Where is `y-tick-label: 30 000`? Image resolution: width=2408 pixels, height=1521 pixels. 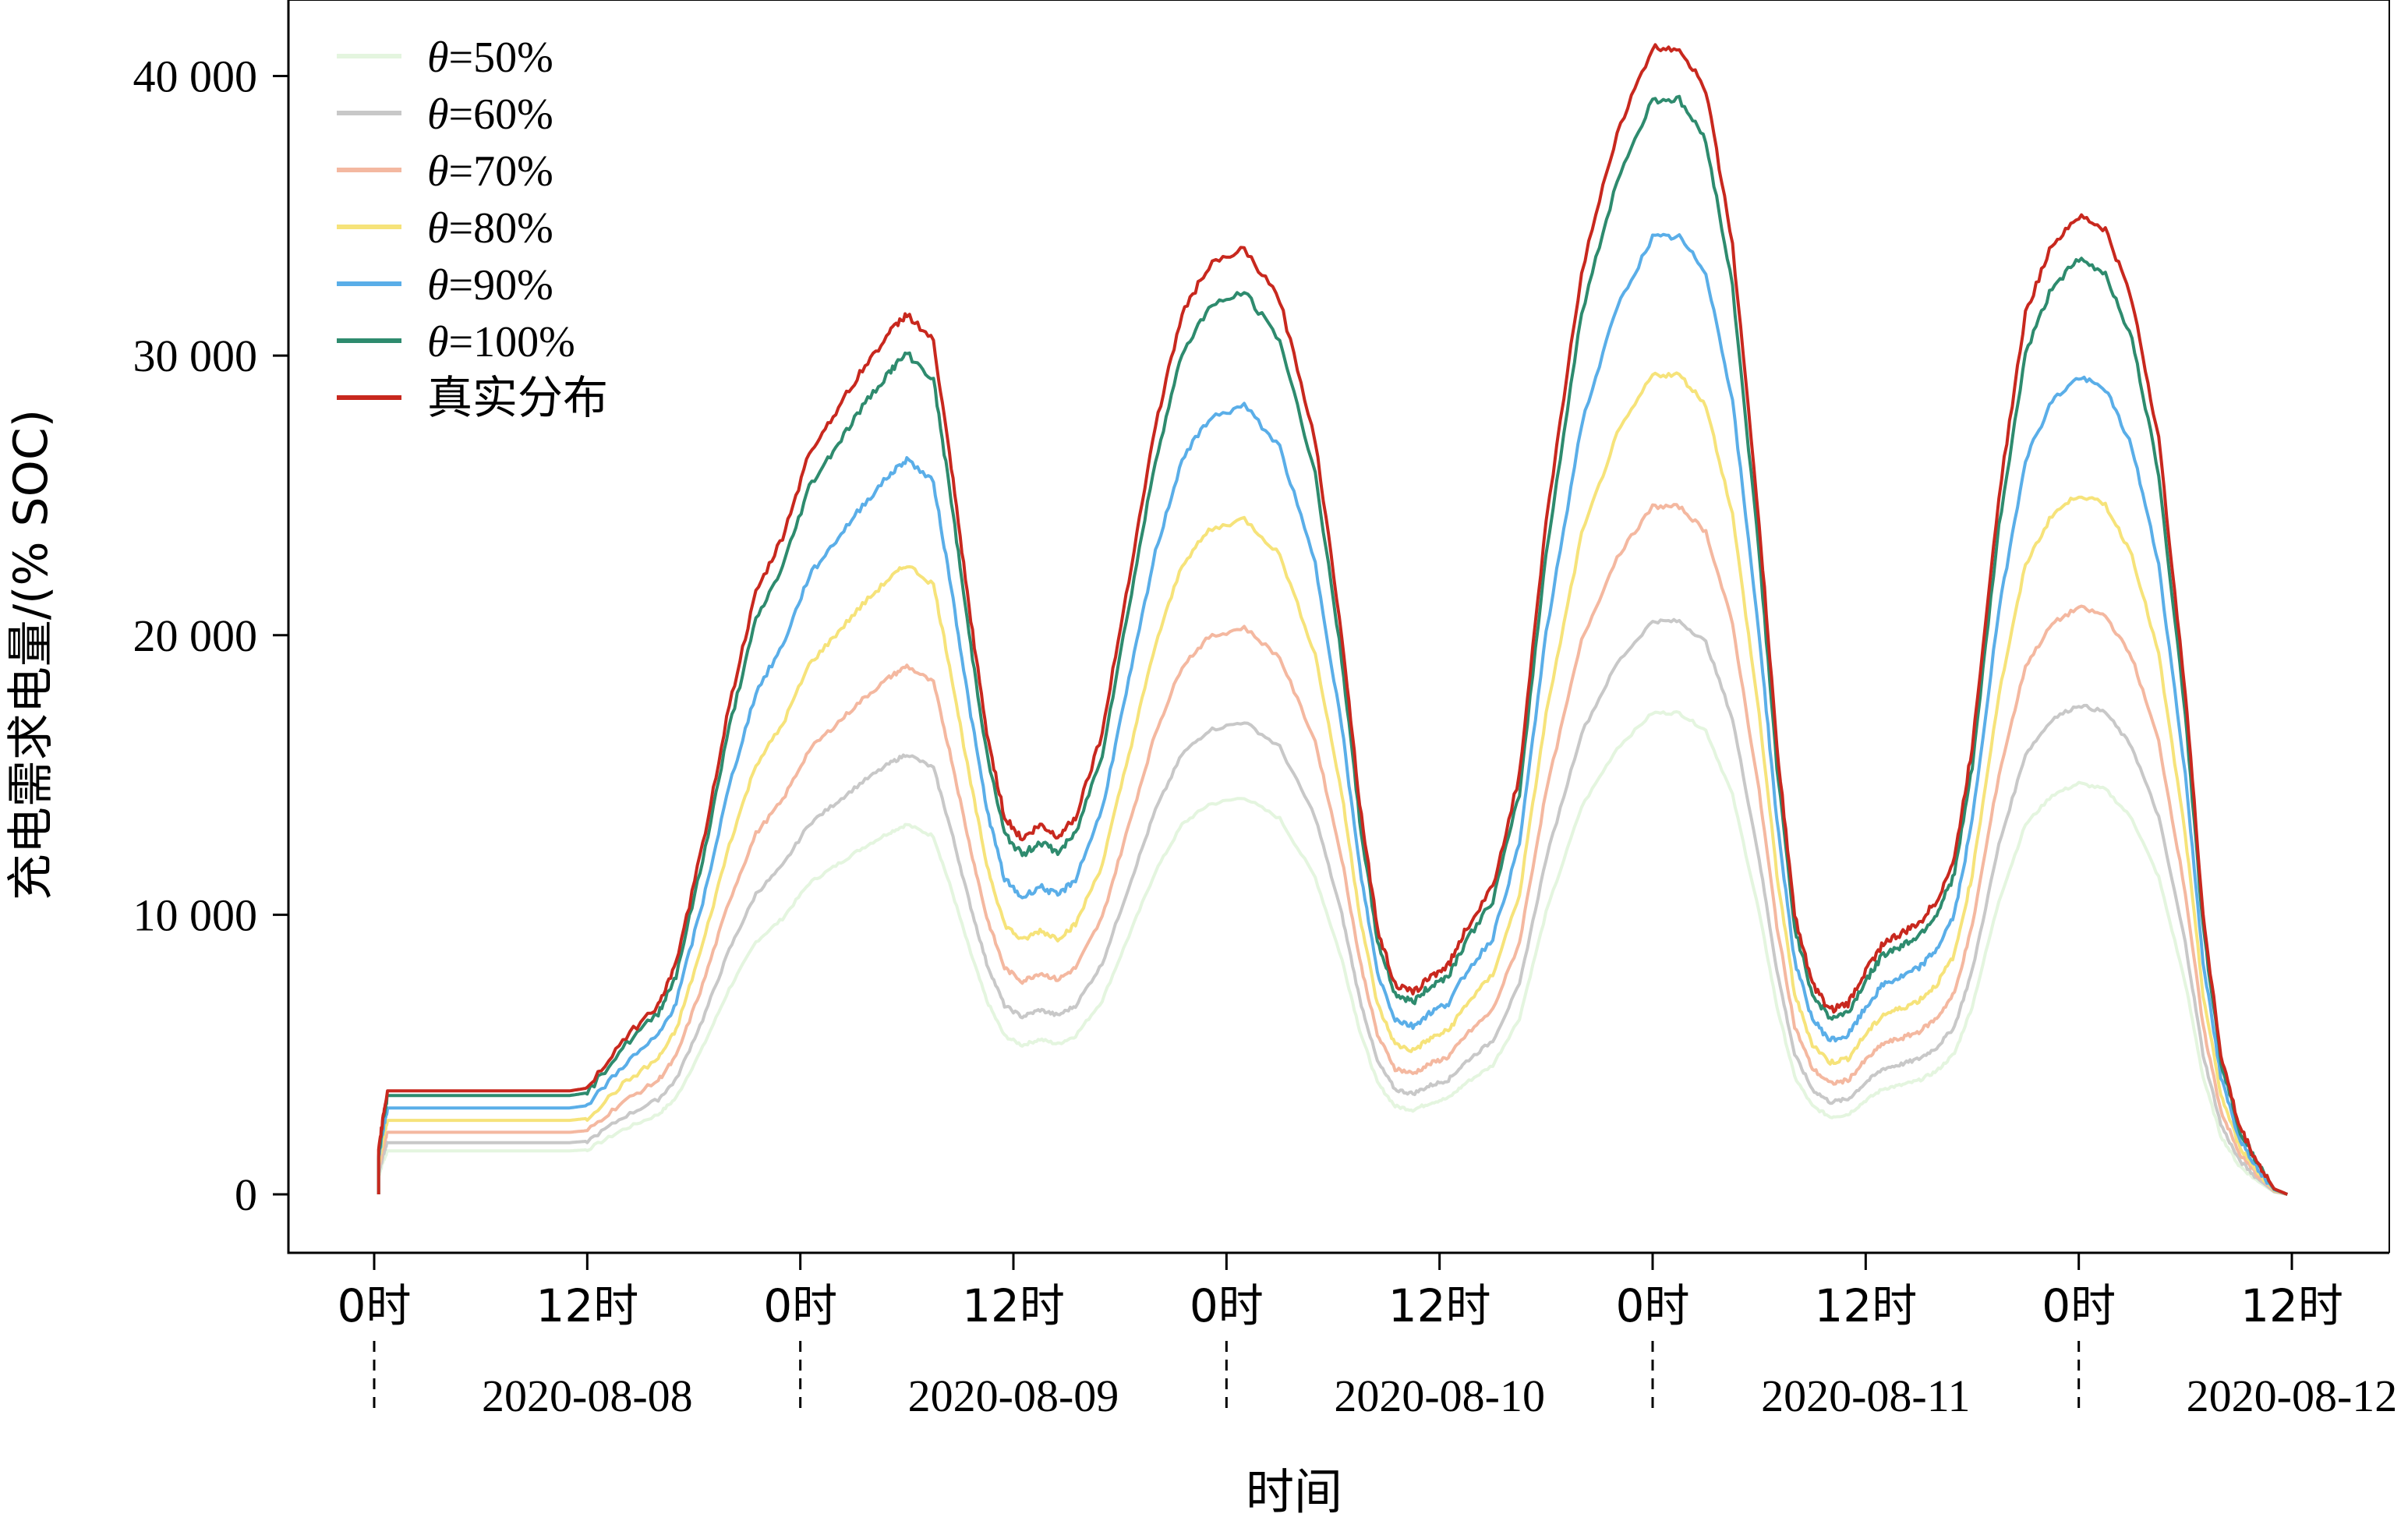
y-tick-label: 30 000 is located at coordinates (195, 356).